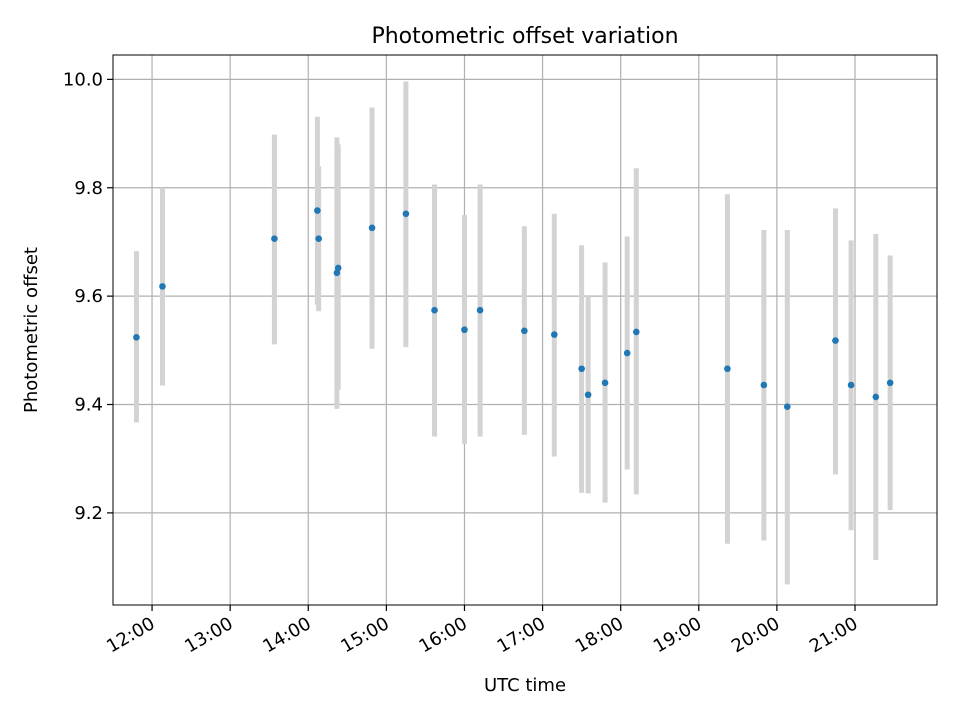  Describe the element at coordinates (599, 635) in the screenshot. I see `x-tick-label: 18:00` at that location.